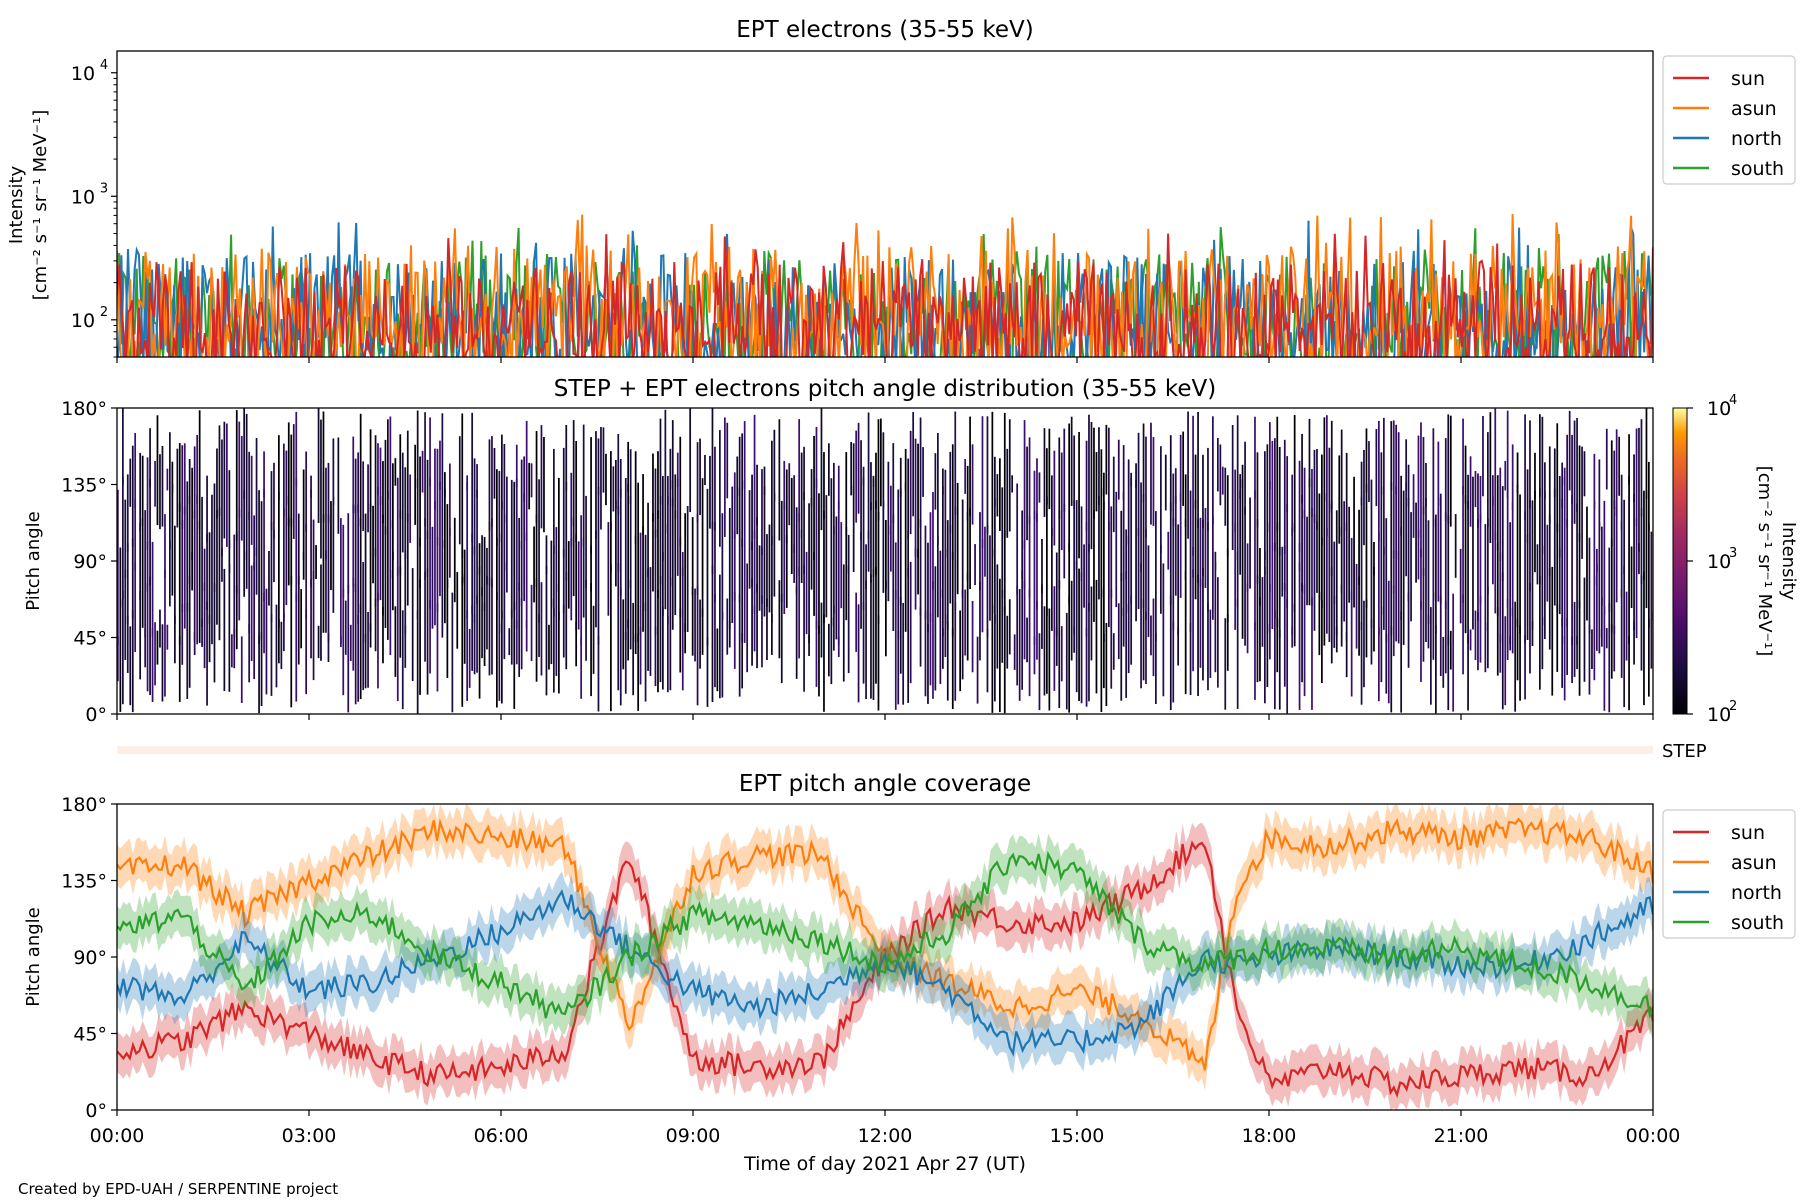 This screenshot has height=1200, width=1800. Describe the element at coordinates (1077, 1136) in the screenshot. I see `x-tick-label: 15:00` at that location.